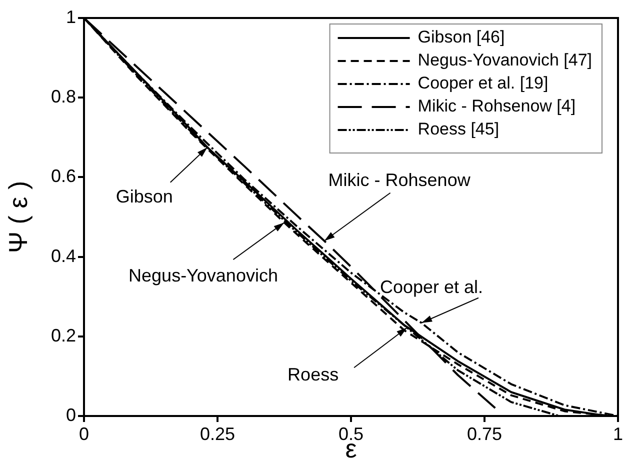  Describe the element at coordinates (505, 60) in the screenshot. I see `legend-label: Negus-Yovanovich [47]` at that location.